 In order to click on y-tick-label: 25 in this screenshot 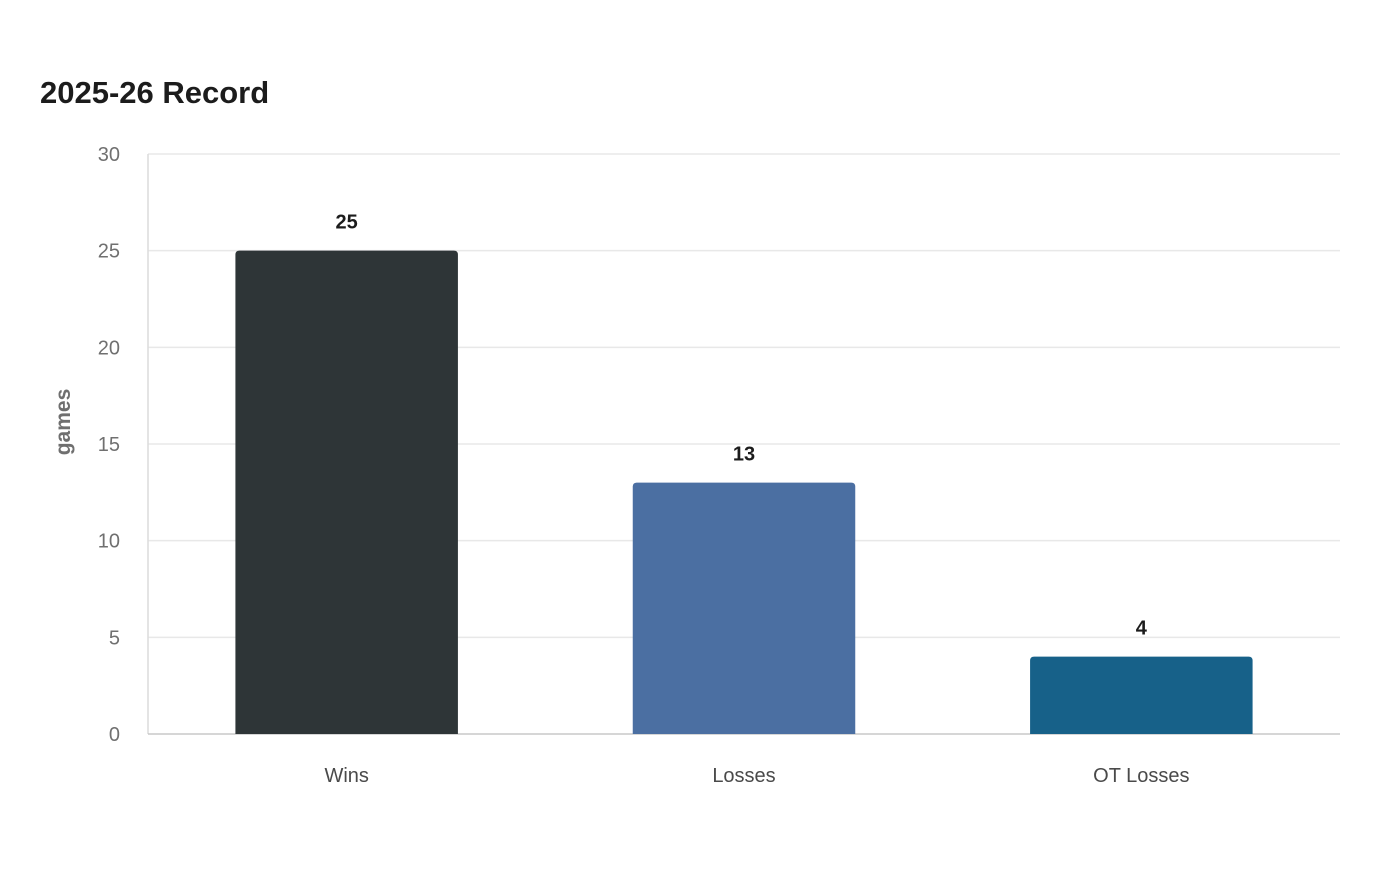, I will do `click(109, 252)`.